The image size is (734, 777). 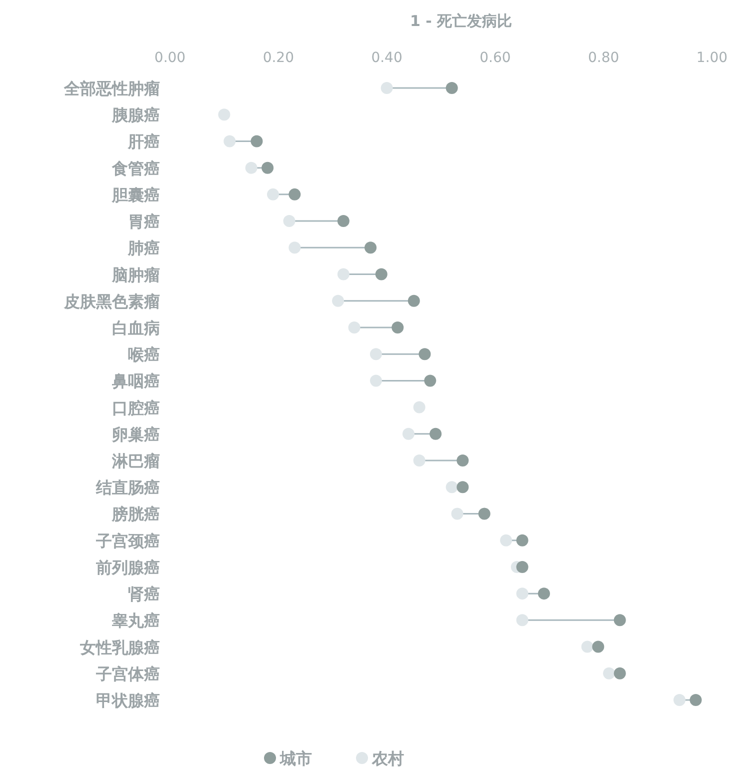 I want to click on y-tick-label: 前列腺癌, so click(x=127, y=567).